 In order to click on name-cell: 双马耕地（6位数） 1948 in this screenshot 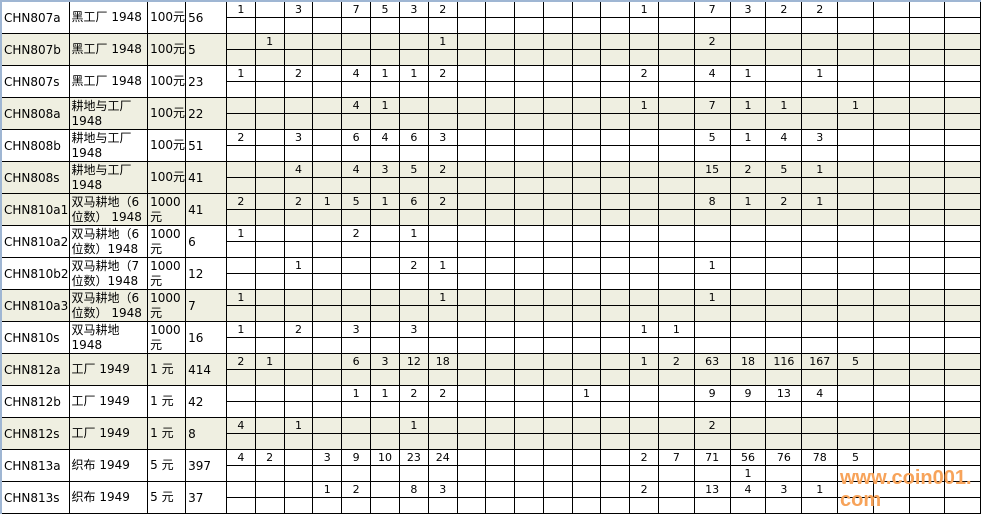, I will do `click(108, 209)`.